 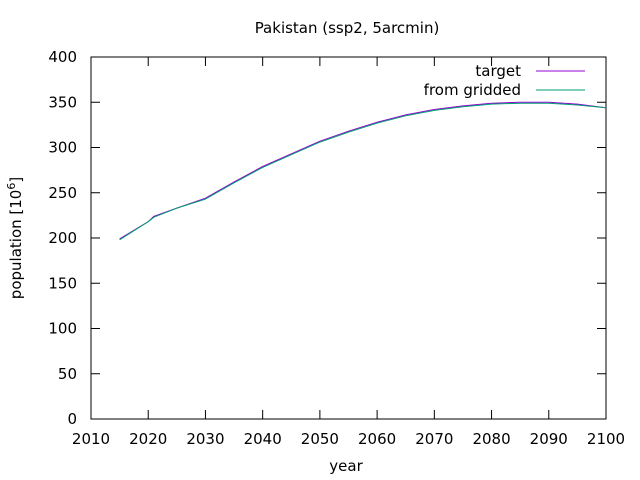 I want to click on x-tick-label: 2070, so click(x=434, y=439).